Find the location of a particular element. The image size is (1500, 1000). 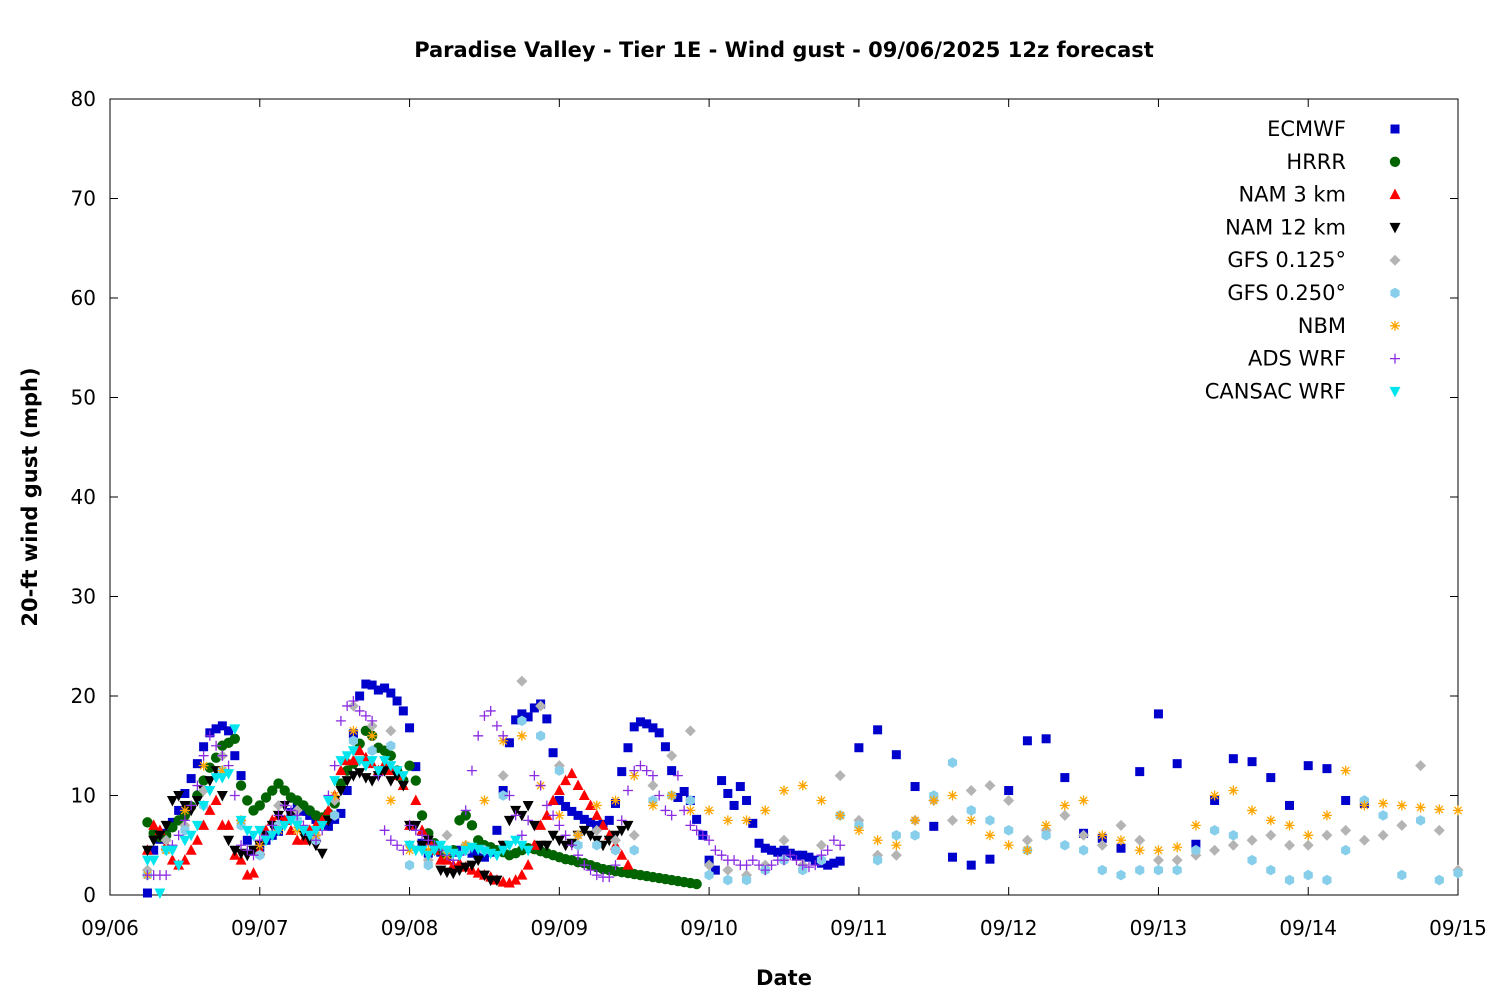

legend-label: ECMWF is located at coordinates (1306, 129).